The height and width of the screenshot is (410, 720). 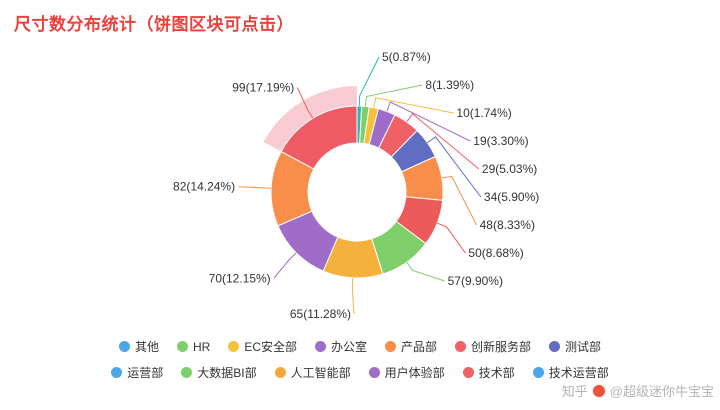 What do you see at coordinates (483, 113) in the screenshot?
I see `slice-label: 10(1.74%)` at bounding box center [483, 113].